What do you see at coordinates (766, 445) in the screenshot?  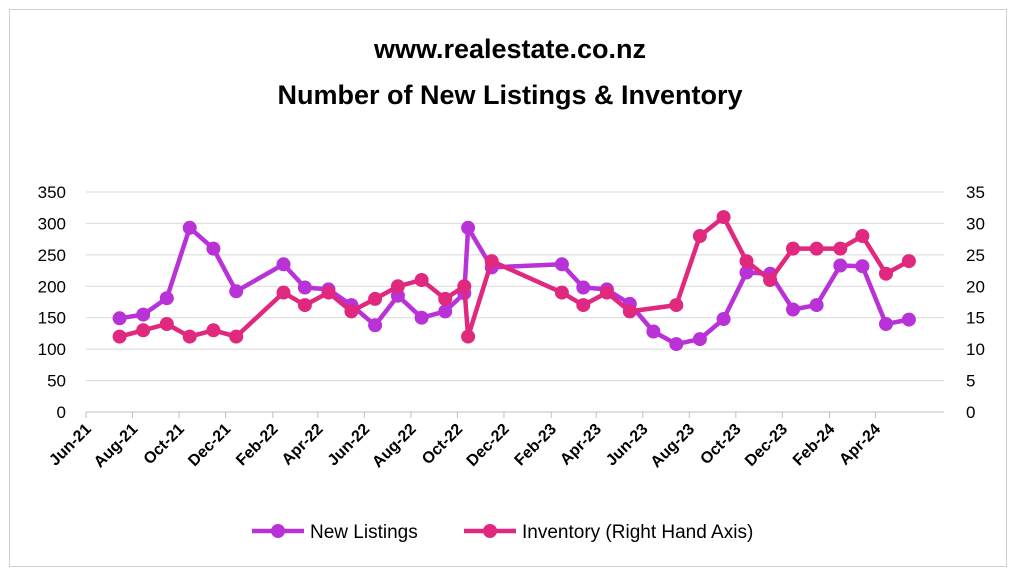 I see `x-tick-label: Dec-23` at bounding box center [766, 445].